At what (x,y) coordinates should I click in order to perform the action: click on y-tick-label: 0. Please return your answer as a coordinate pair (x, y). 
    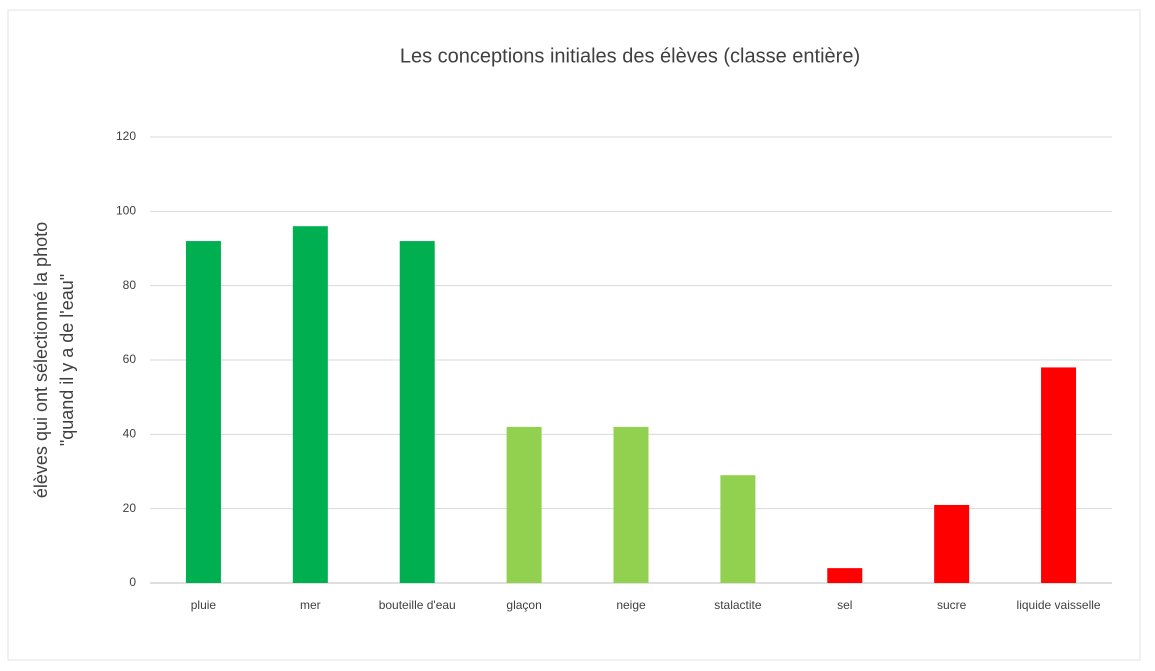
    Looking at the image, I should click on (132, 582).